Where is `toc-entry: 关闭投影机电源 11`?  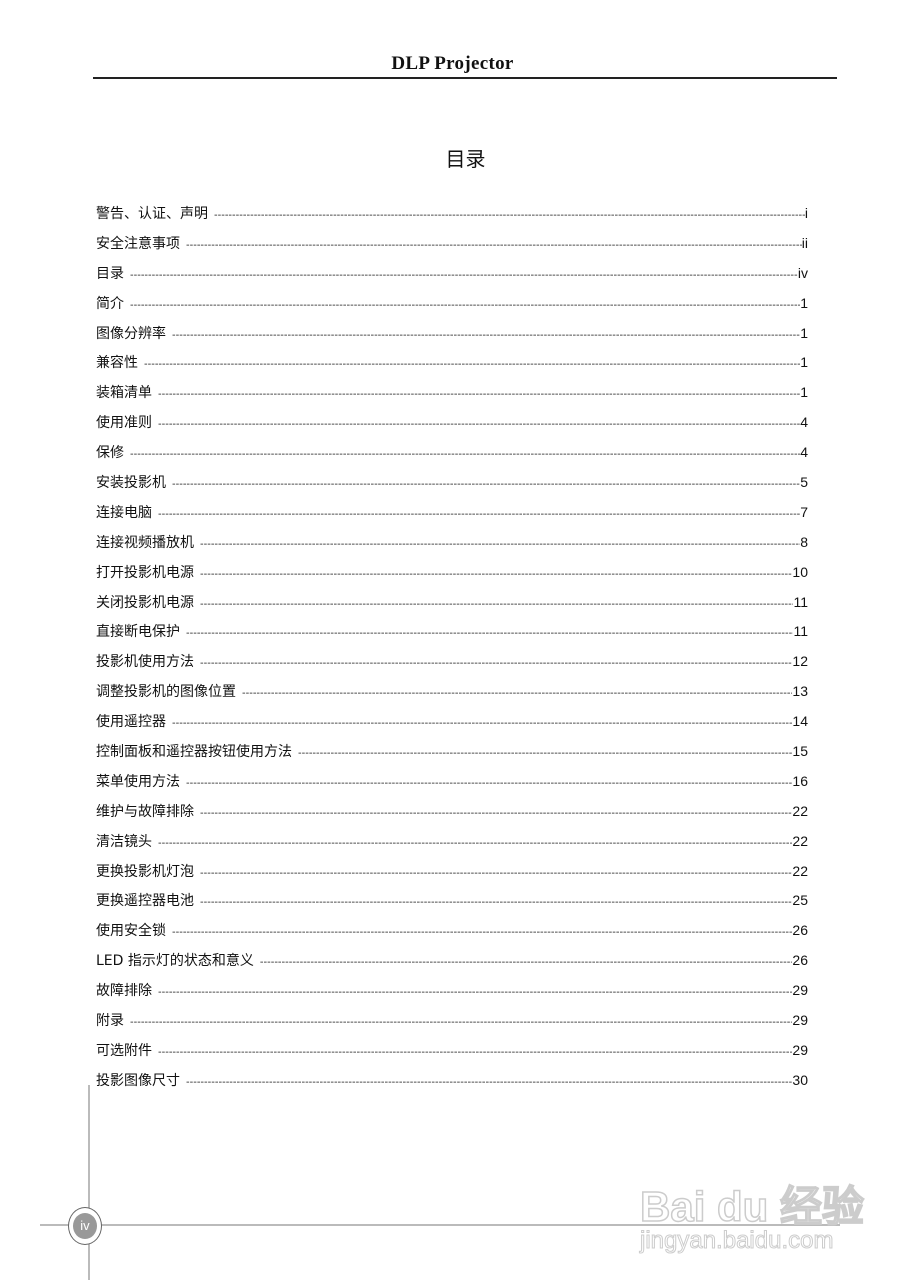
toc-entry: 关闭投影机电源 11 is located at coordinates (452, 607).